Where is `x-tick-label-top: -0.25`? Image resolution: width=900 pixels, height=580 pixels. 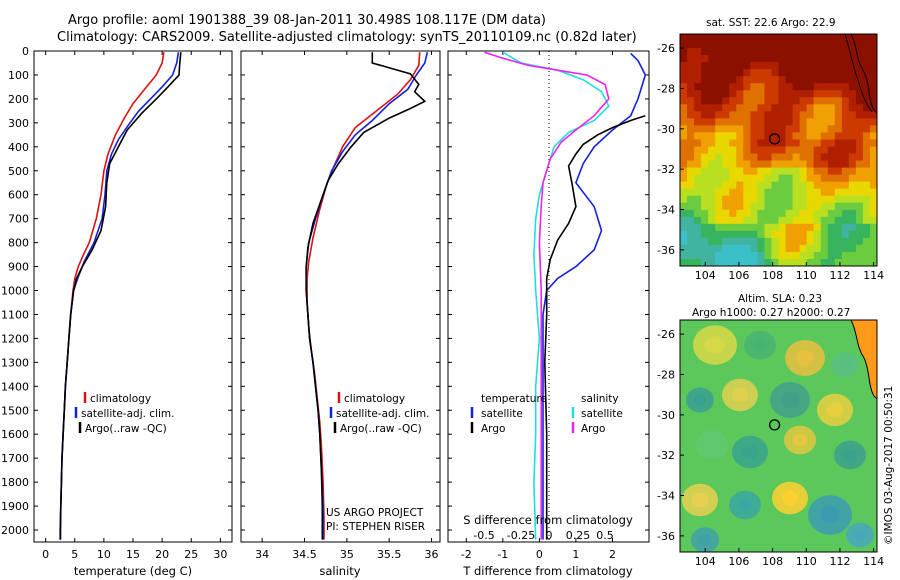
x-tick-label-top: -0.25 is located at coordinates (521, 535).